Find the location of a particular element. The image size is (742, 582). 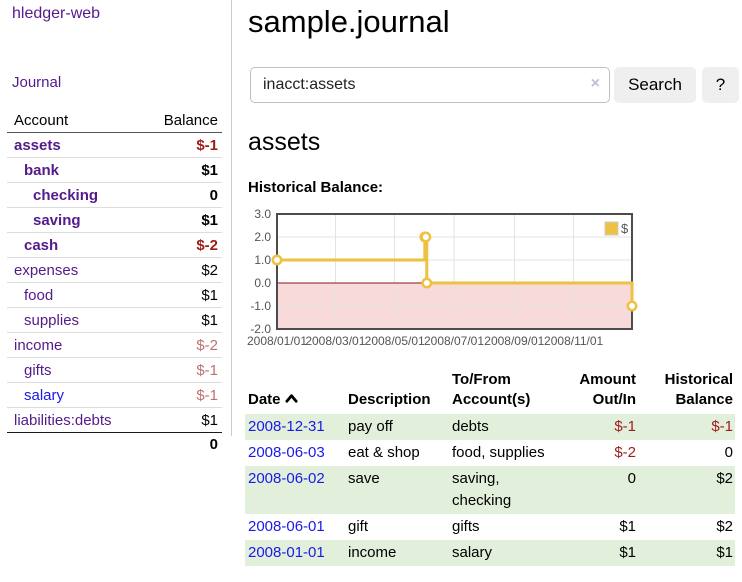

transaction-balance: $1 is located at coordinates (686, 553).